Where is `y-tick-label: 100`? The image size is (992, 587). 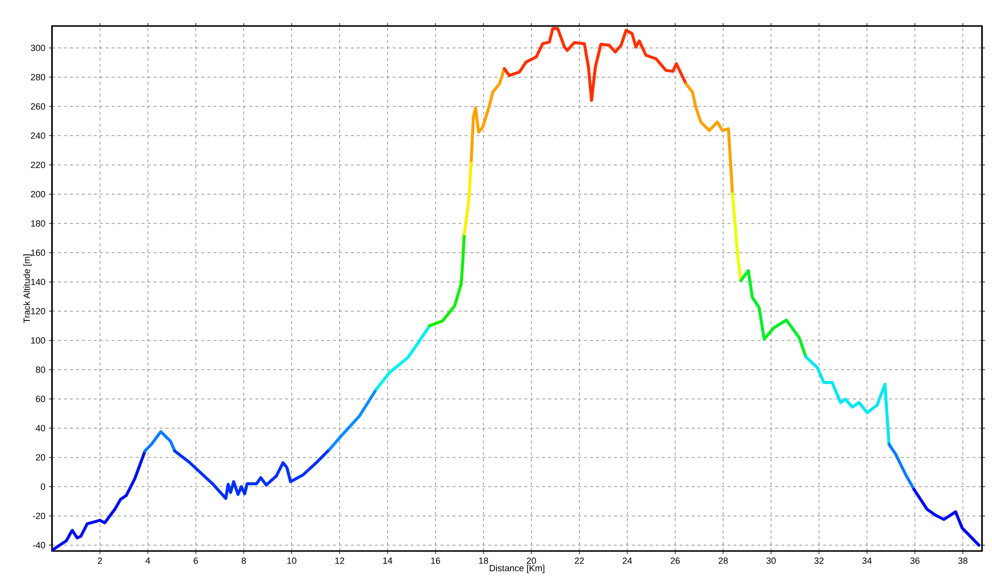
y-tick-label: 100 is located at coordinates (38, 340).